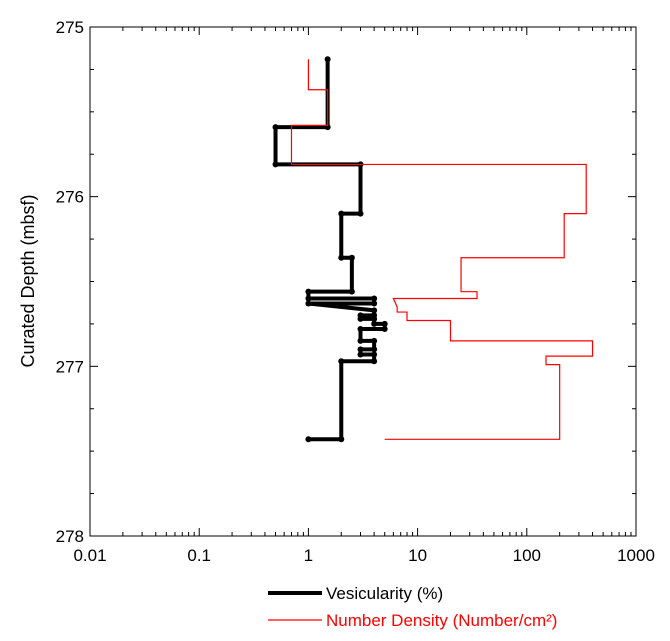 This screenshot has width=670, height=641. I want to click on y-tick-label: 275, so click(70, 27).